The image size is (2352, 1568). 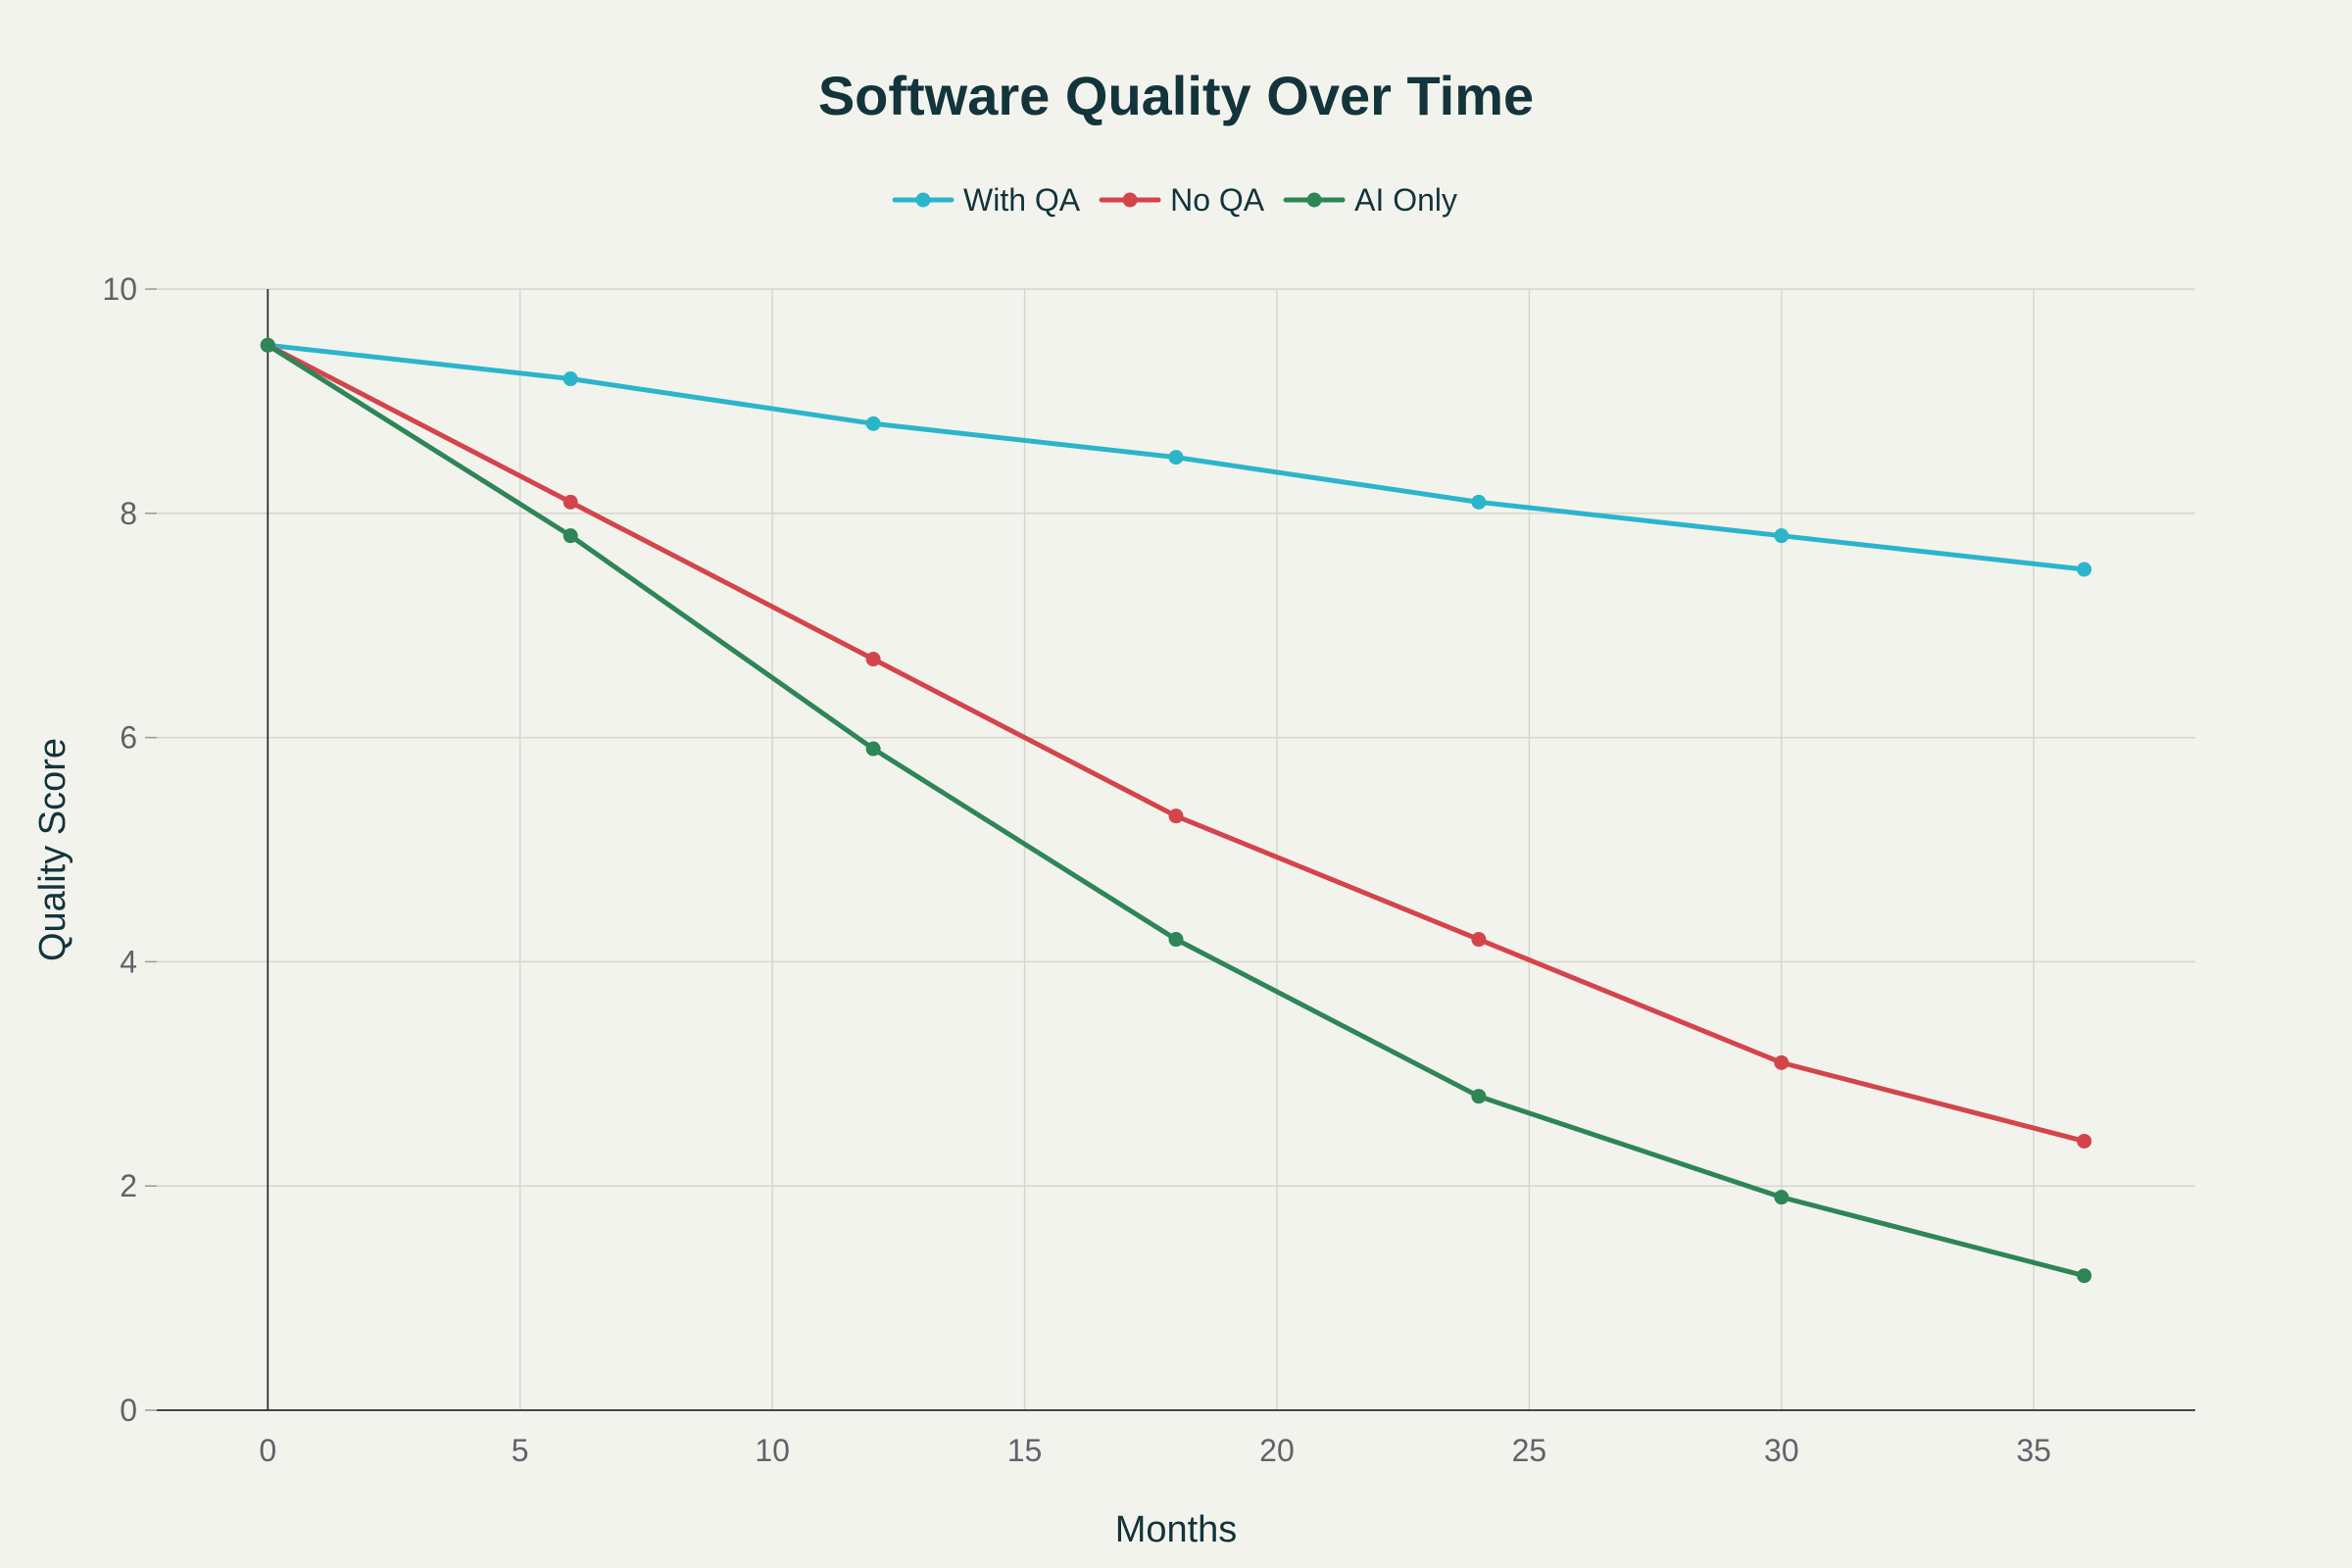 I want to click on x-tick-label: 20, so click(x=1277, y=1450).